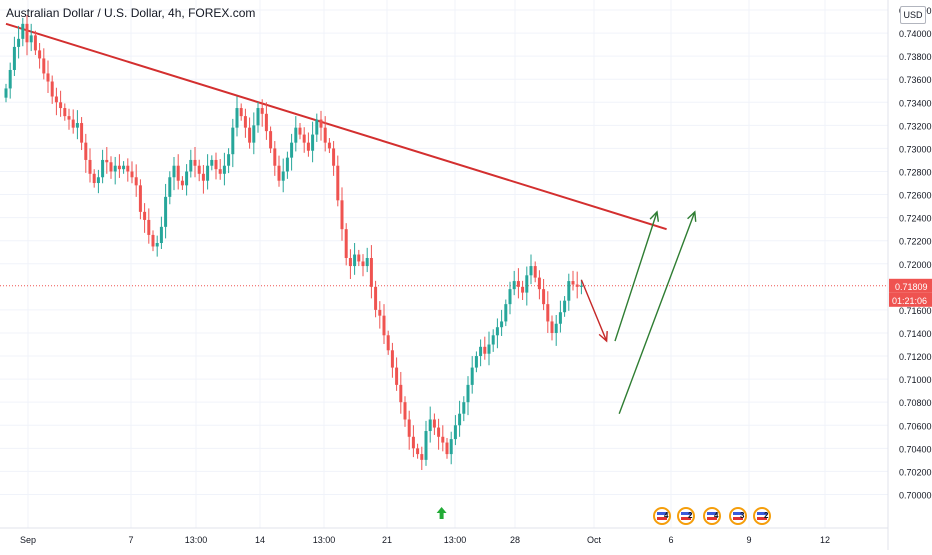 This screenshot has height=555, width=932. What do you see at coordinates (654, 216) in the screenshot?
I see `green-projection-arrow-head` at bounding box center [654, 216].